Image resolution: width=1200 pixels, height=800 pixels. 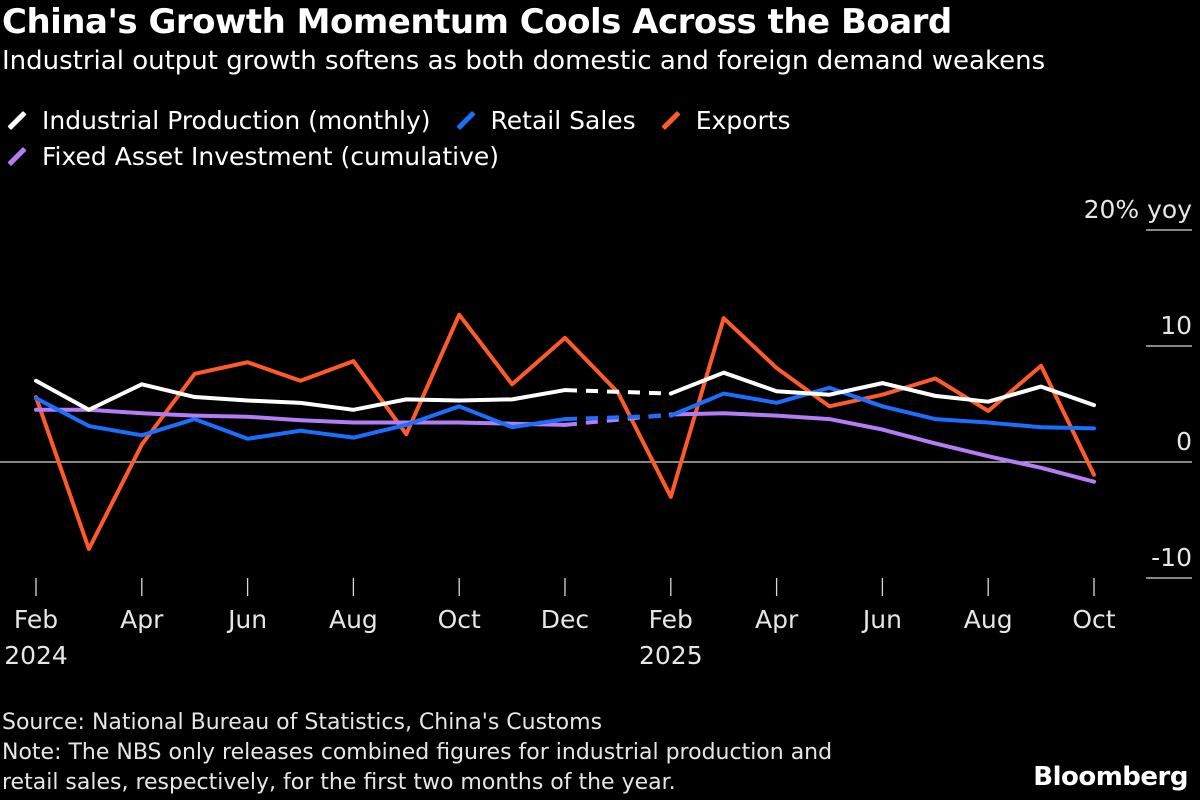 I want to click on x-tick-year-label: 2024, so click(x=36, y=655).